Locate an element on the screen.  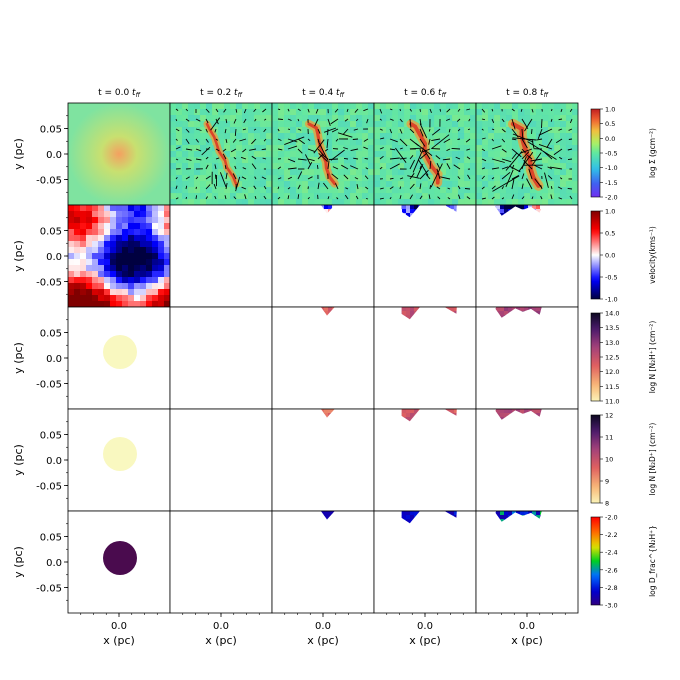
colorbar-tick-label: 12.5 is located at coordinates (612, 358).